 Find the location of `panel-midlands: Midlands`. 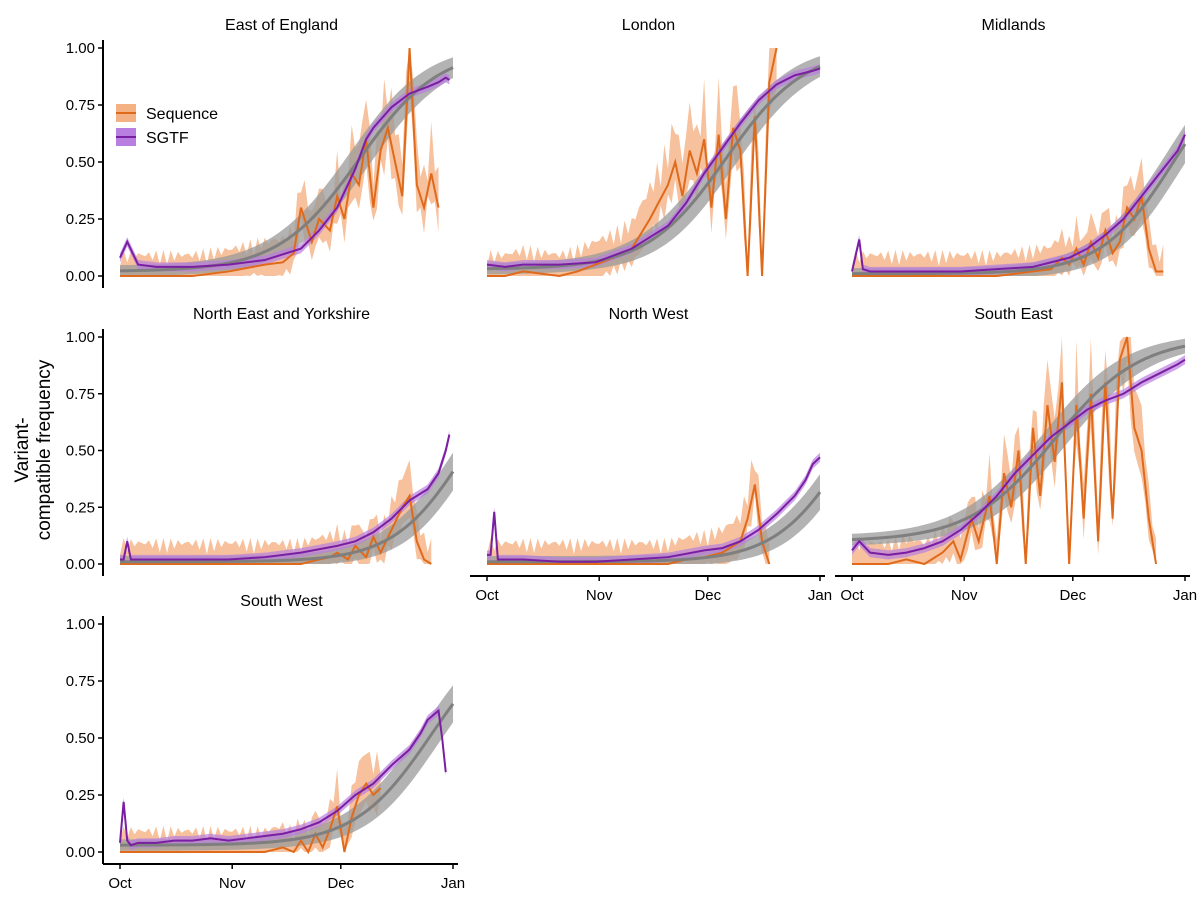

panel-midlands: Midlands is located at coordinates (1019, 147).